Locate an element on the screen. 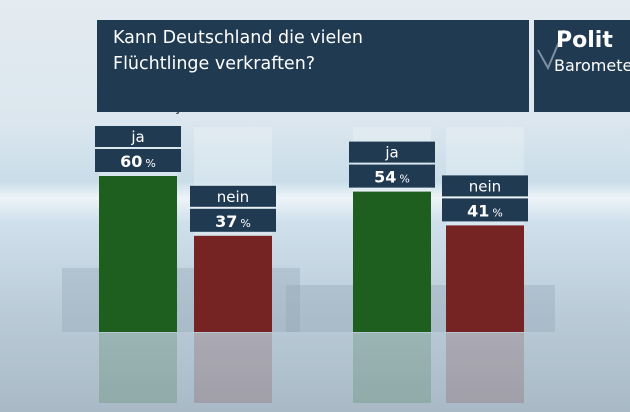 This screenshot has height=412, width=630. value-label-ja-0: 60% is located at coordinates (138, 161).